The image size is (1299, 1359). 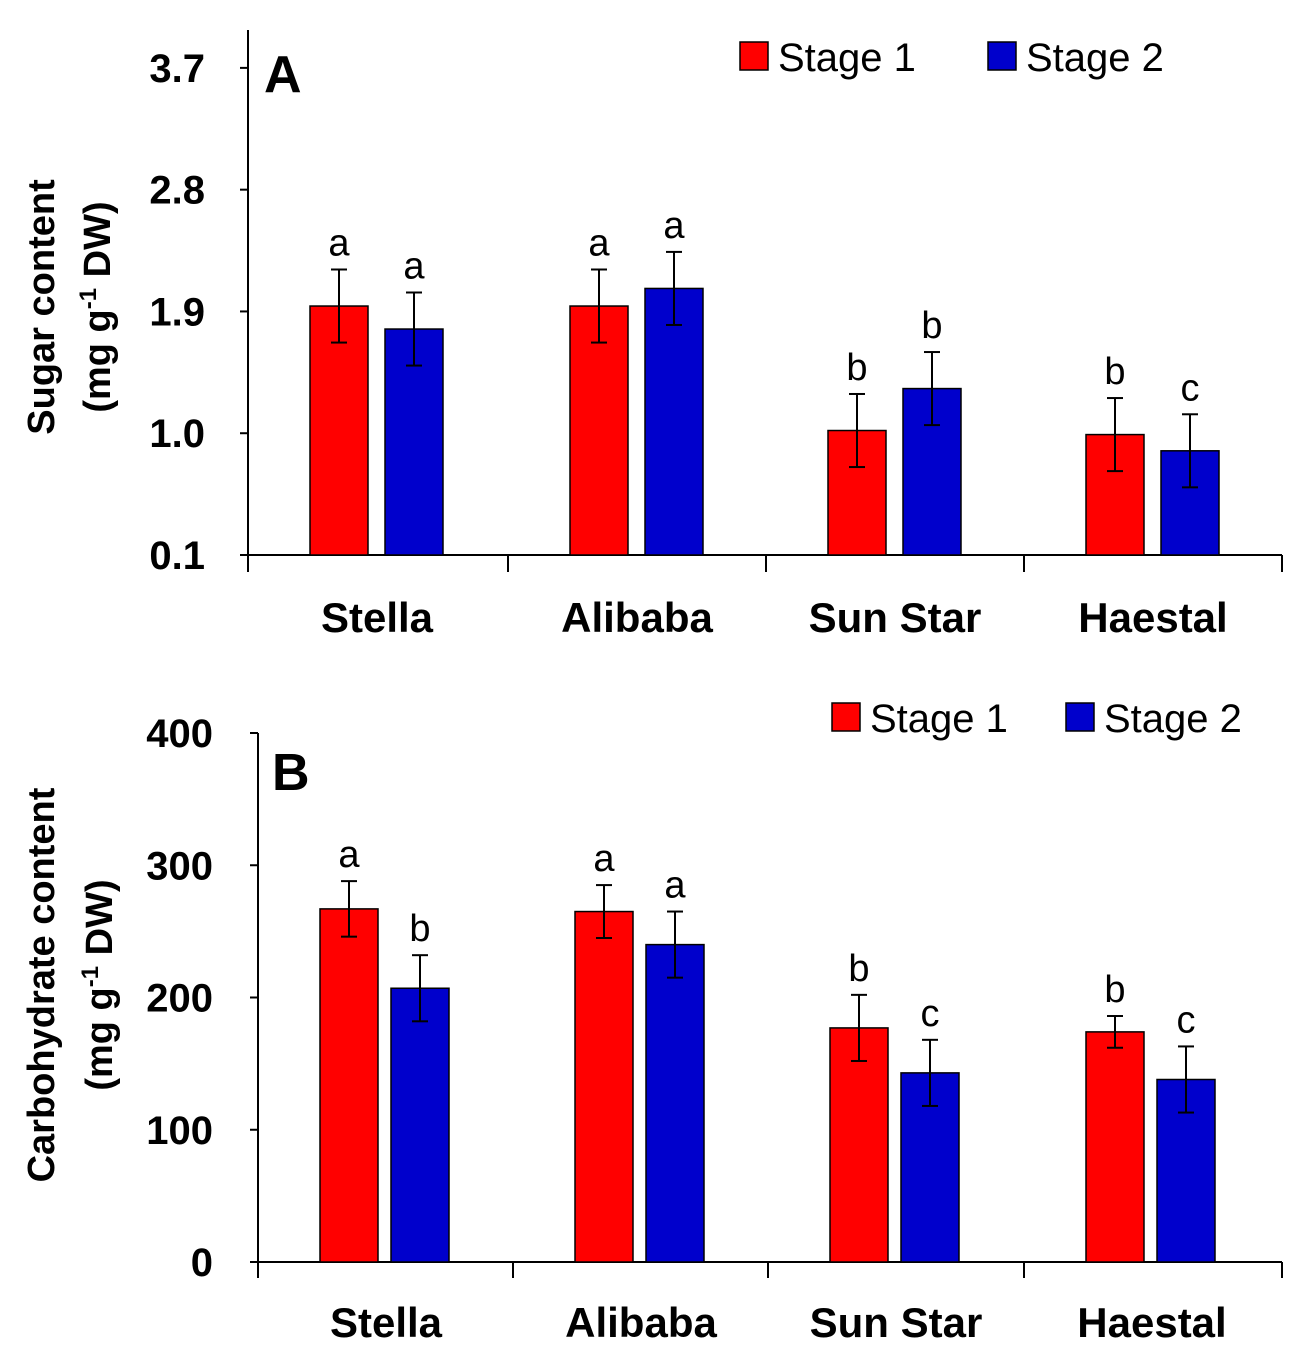 I want to click on panel-a-category-label: Alibaba, so click(x=637, y=617).